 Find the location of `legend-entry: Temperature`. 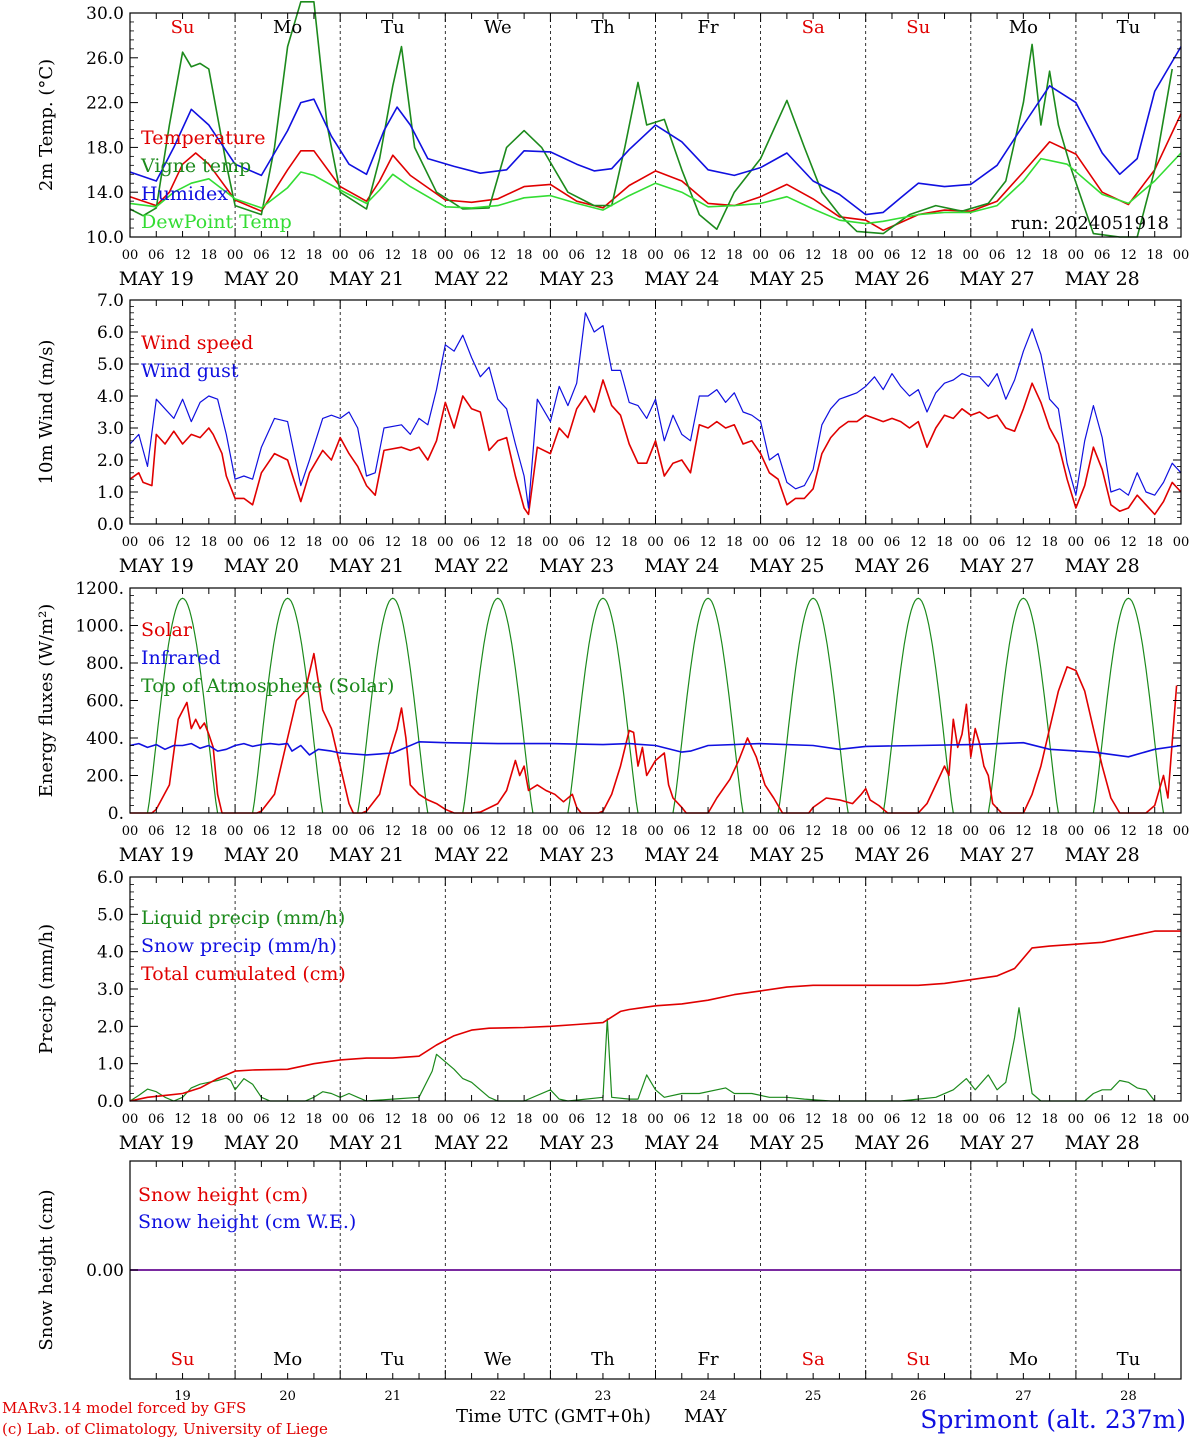

legend-entry: Temperature is located at coordinates (203, 138).